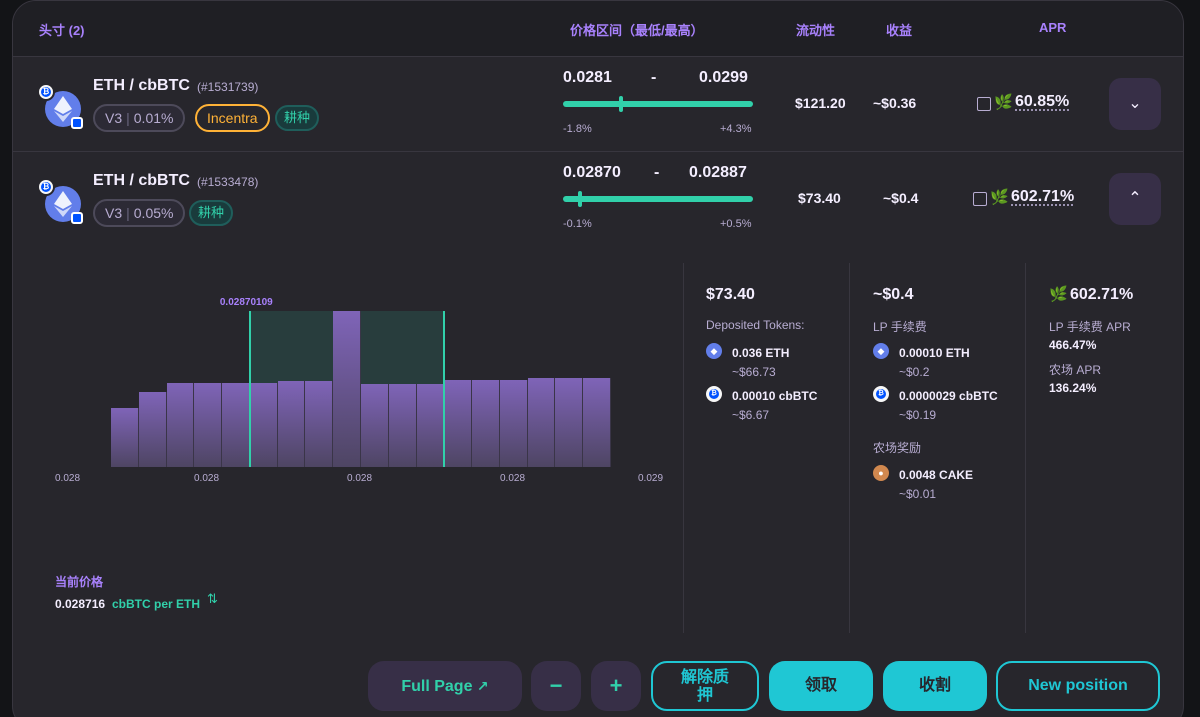  Describe the element at coordinates (592, 172) in the screenshot. I see `min-price: 0.02870` at that location.